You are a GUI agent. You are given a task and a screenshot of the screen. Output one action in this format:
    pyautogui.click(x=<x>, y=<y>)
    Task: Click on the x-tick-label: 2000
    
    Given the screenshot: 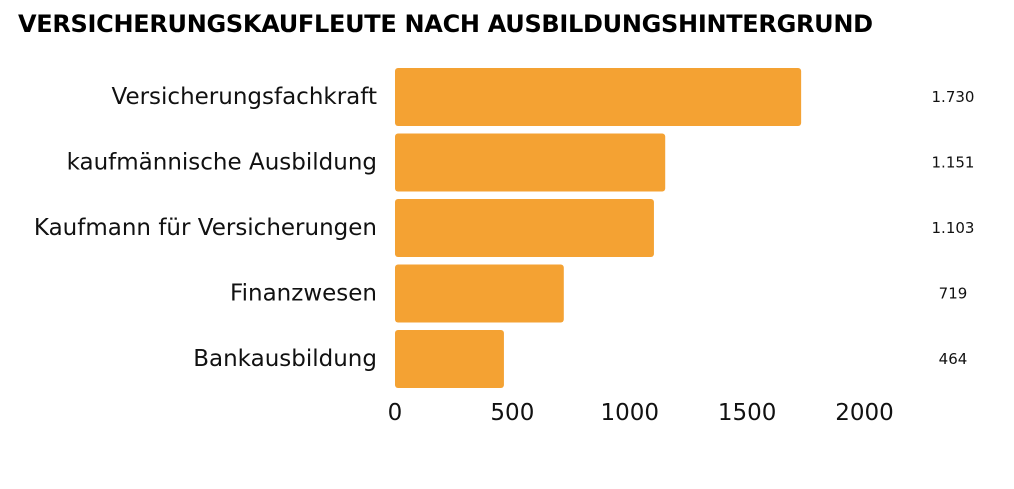 What is the action you would take?
    pyautogui.click(x=864, y=413)
    